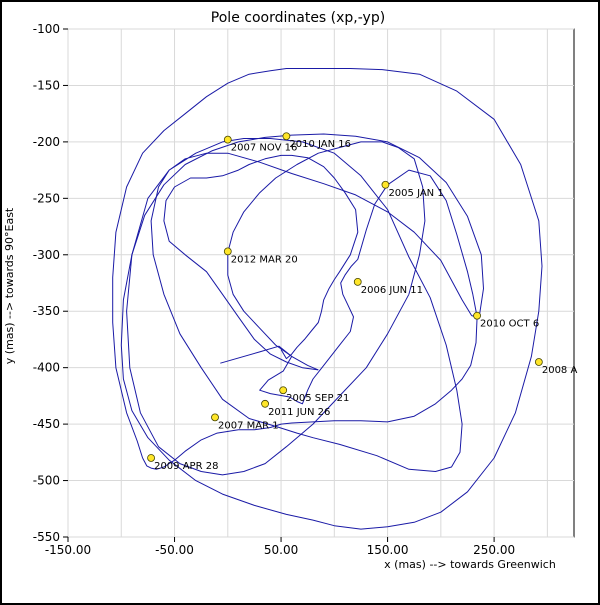 Image resolution: width=600 pixels, height=605 pixels. Describe the element at coordinates (470, 564) in the screenshot. I see `x-axis-label: x (mas) --> towards Greenwich` at that location.